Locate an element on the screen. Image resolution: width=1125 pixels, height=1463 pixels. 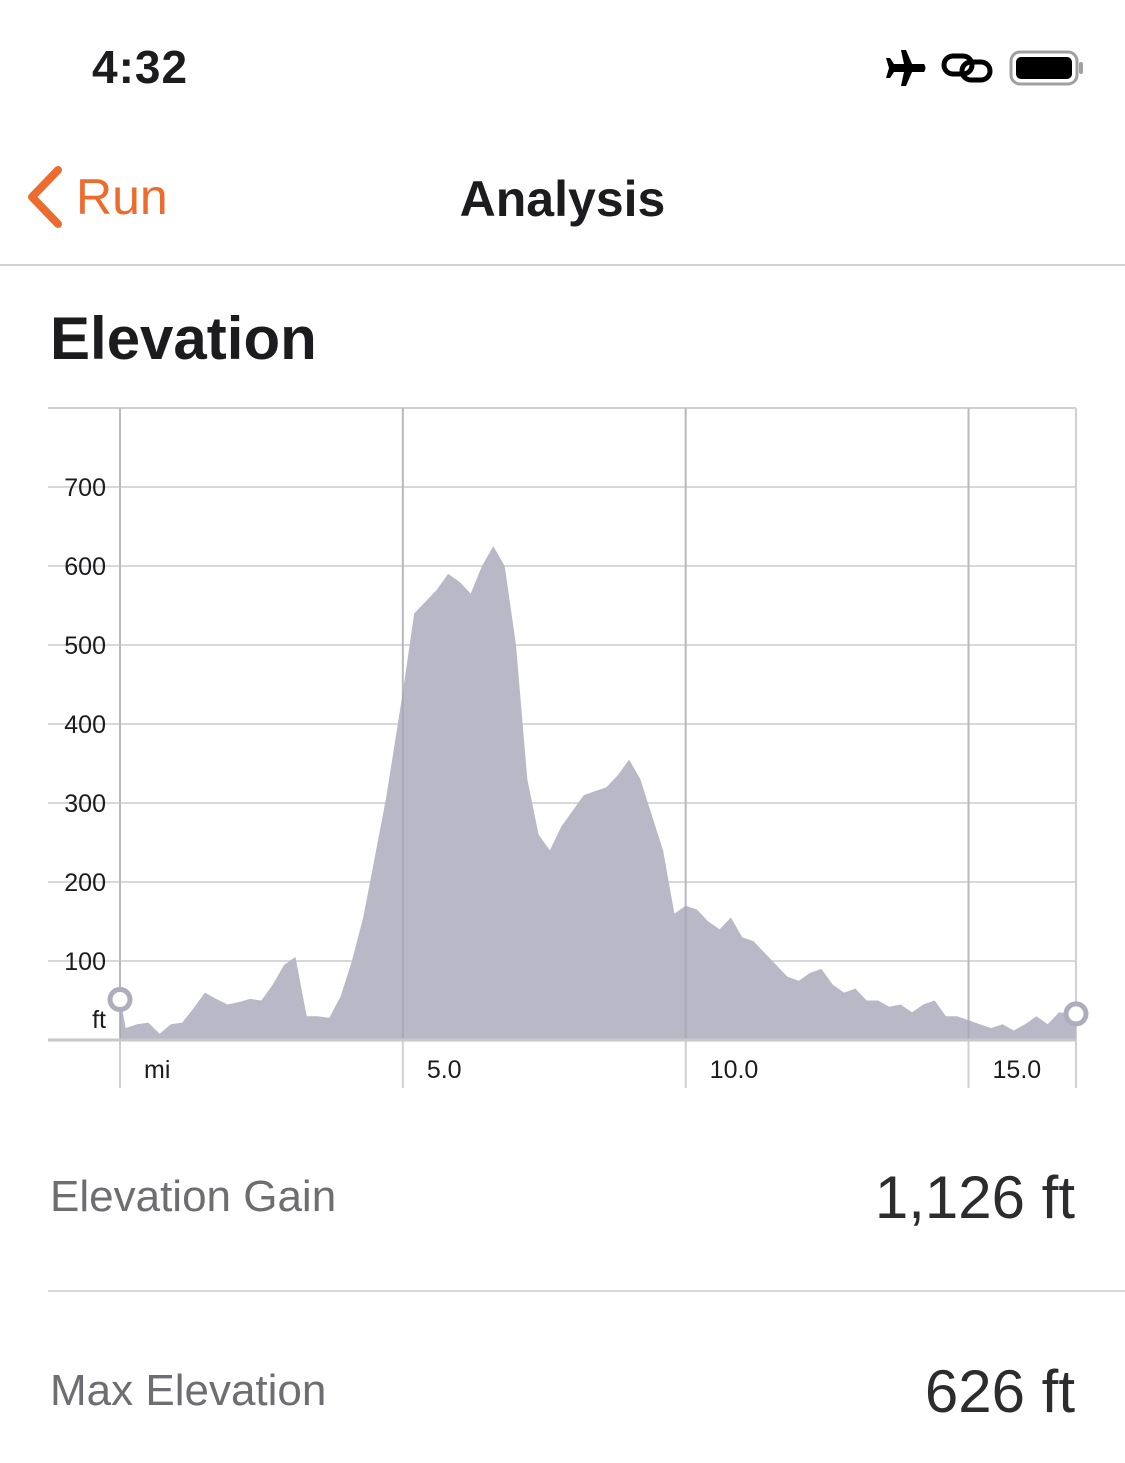
status-time: 4:32 is located at coordinates (140, 67).